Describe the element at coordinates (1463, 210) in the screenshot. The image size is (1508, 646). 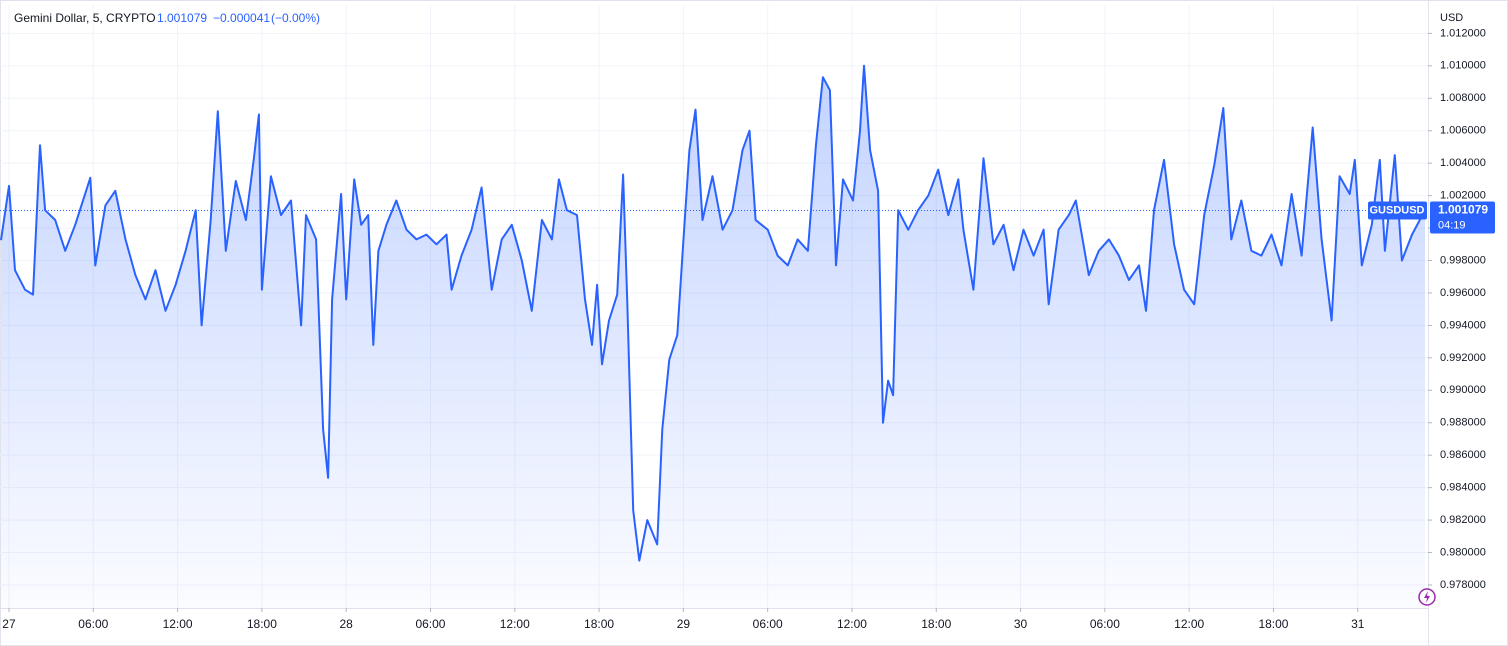
I see `price-tag-label: 1.001079` at that location.